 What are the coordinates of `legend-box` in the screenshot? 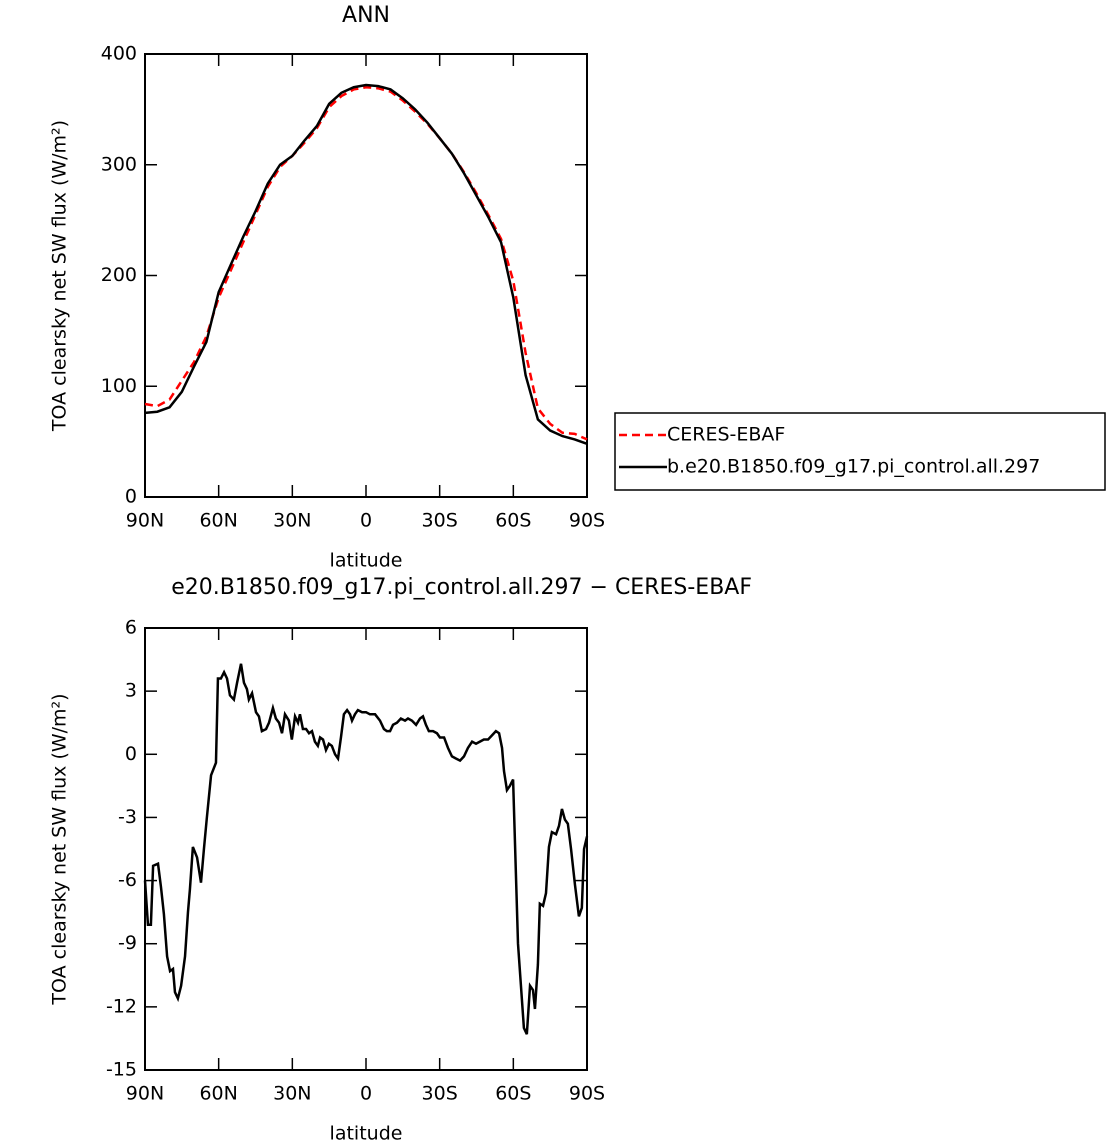 It's located at (860, 451).